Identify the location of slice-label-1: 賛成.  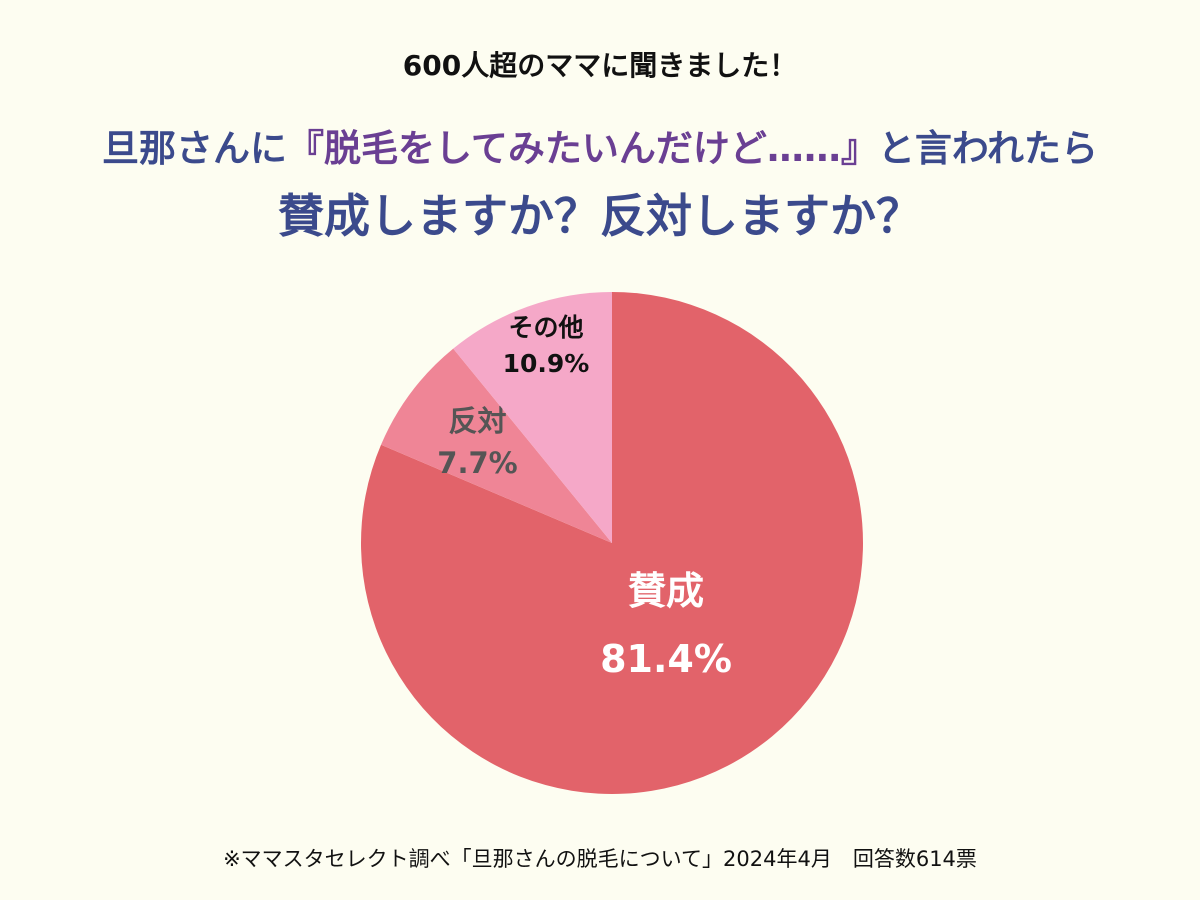
(666, 591).